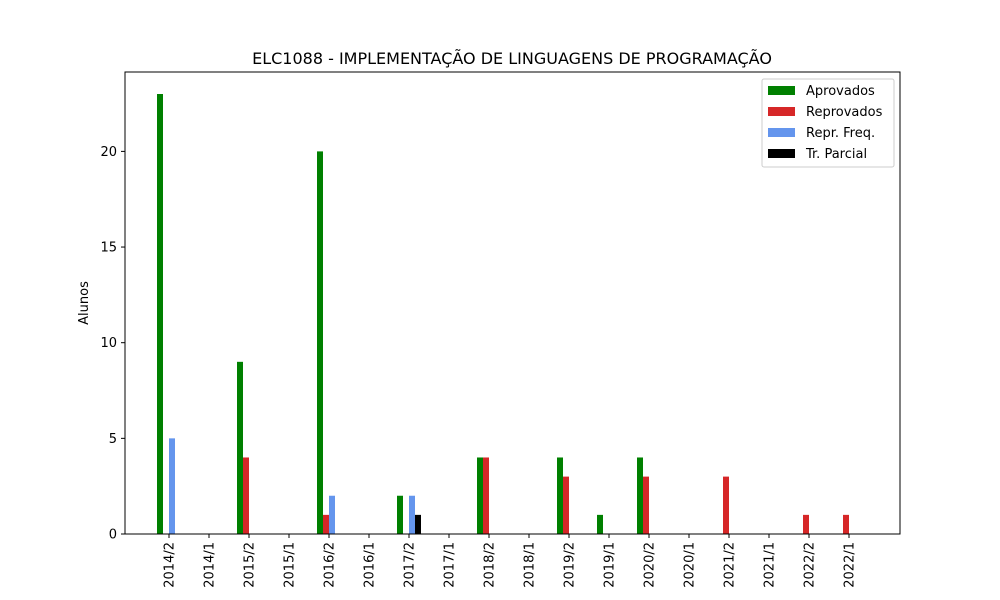  Describe the element at coordinates (840, 133) in the screenshot. I see `legend-label-repr-freq-: Repr. Freq.` at that location.